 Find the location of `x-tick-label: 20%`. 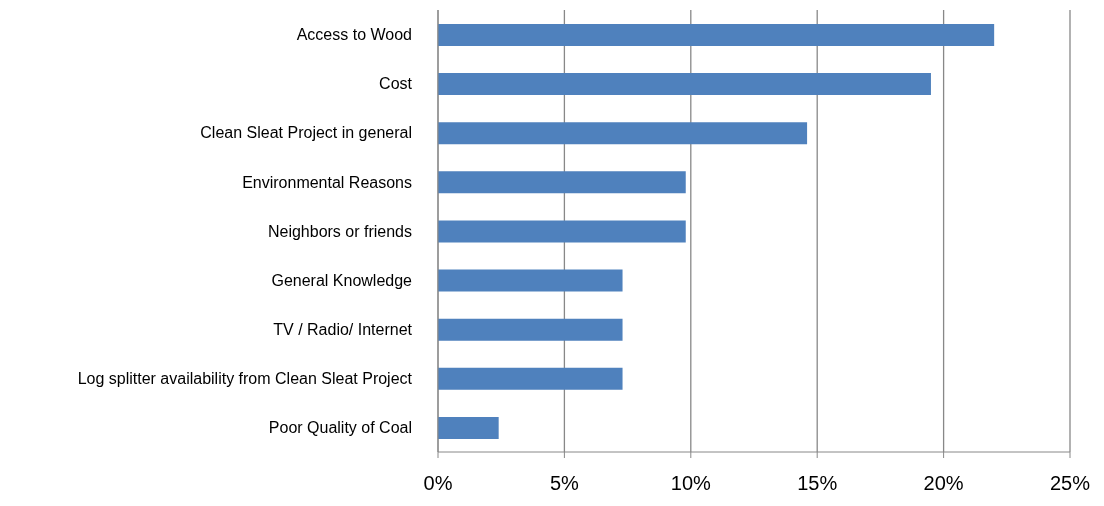

x-tick-label: 20% is located at coordinates (943, 483).